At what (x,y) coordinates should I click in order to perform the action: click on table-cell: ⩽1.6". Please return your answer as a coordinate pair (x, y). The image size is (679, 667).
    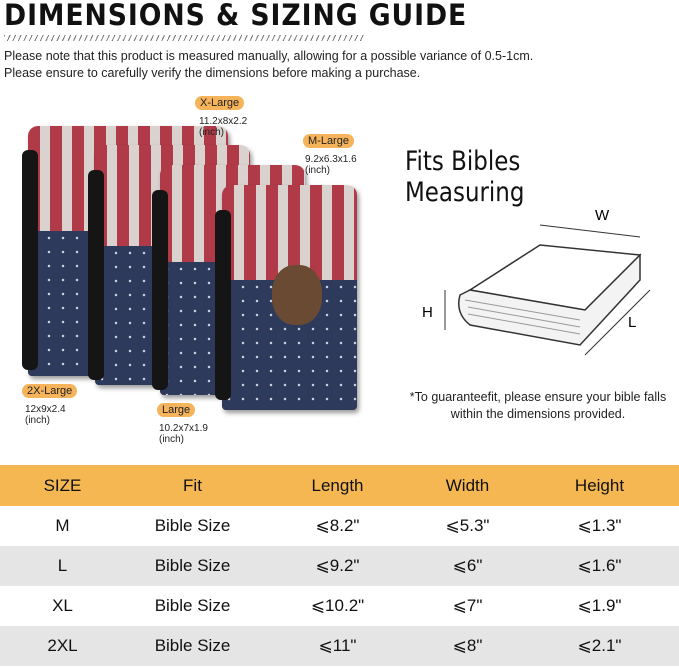
    Looking at the image, I should click on (599, 566).